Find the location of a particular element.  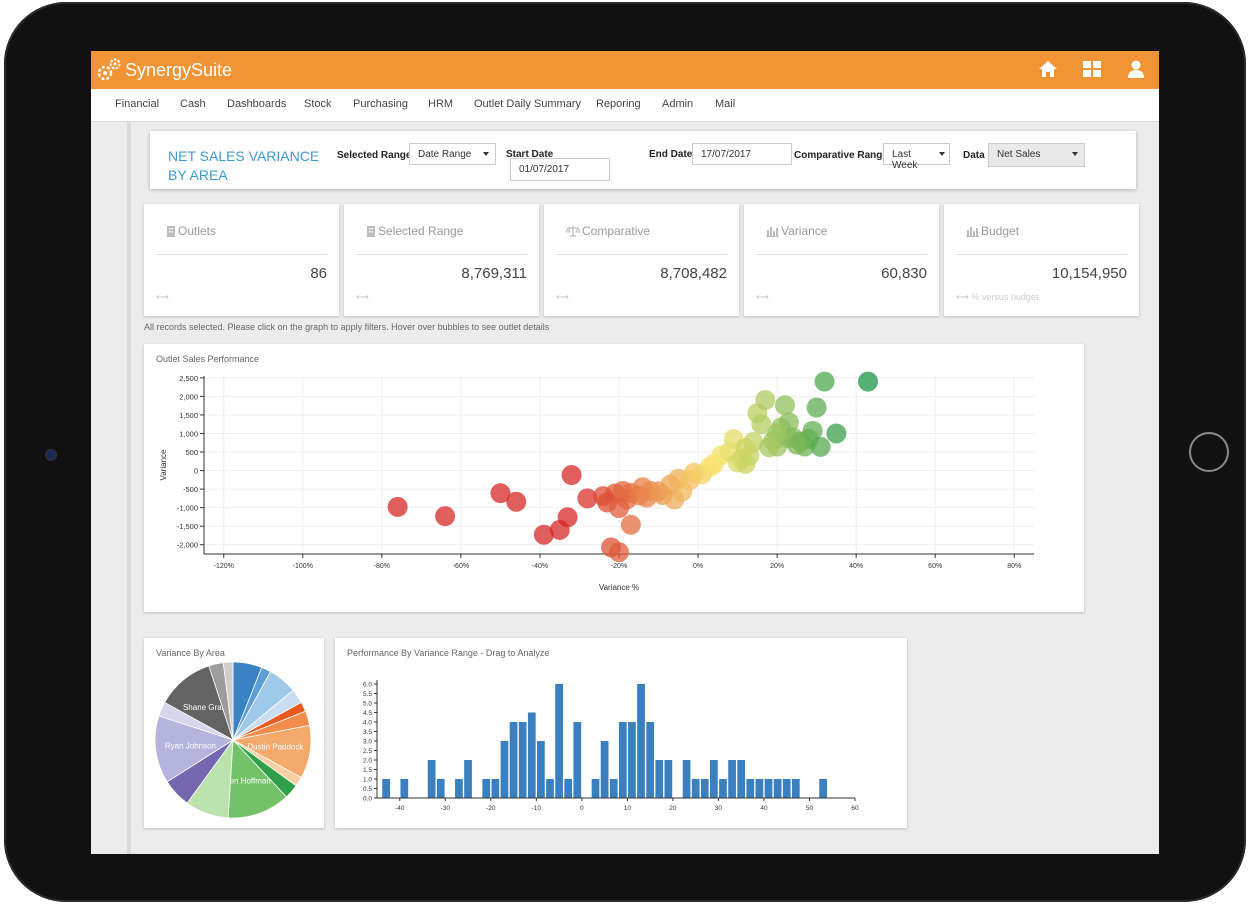

selected-range-value: Date Range is located at coordinates (445, 154).